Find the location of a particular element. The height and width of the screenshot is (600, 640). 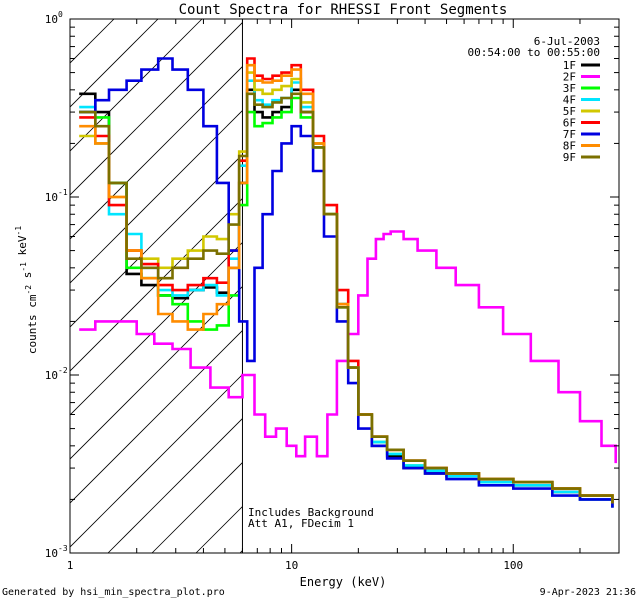

annotation-attenuator: Att A1, FDecim 1 is located at coordinates (301, 523).